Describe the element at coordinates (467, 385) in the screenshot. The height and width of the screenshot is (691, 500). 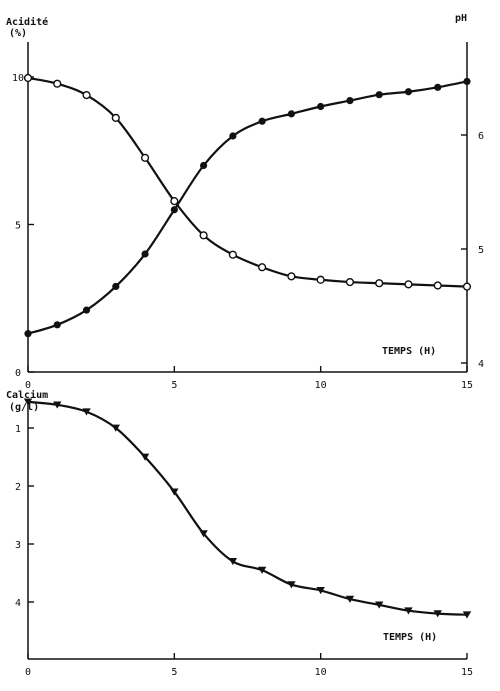
I see `top-x-tick-label-15: 15` at that location.